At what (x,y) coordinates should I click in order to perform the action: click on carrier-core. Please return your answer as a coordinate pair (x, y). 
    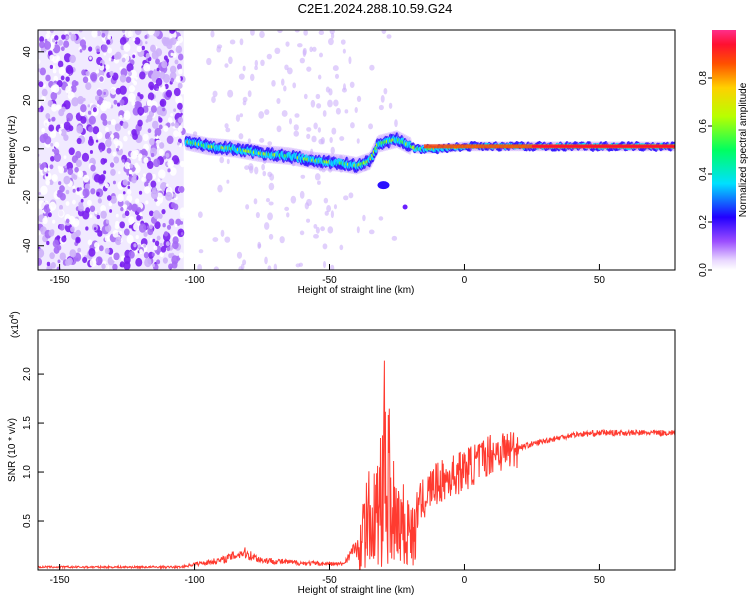
    Looking at the image, I should click on (603, 146).